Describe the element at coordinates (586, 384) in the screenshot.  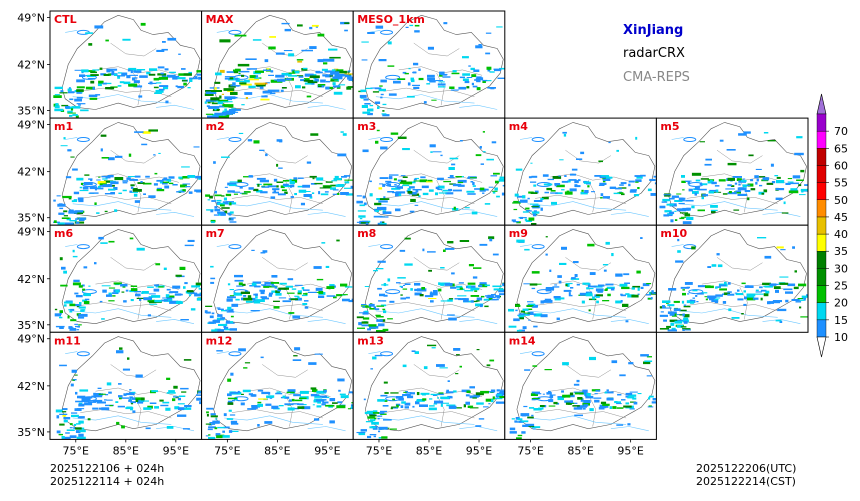
I see `province-boundary` at that location.